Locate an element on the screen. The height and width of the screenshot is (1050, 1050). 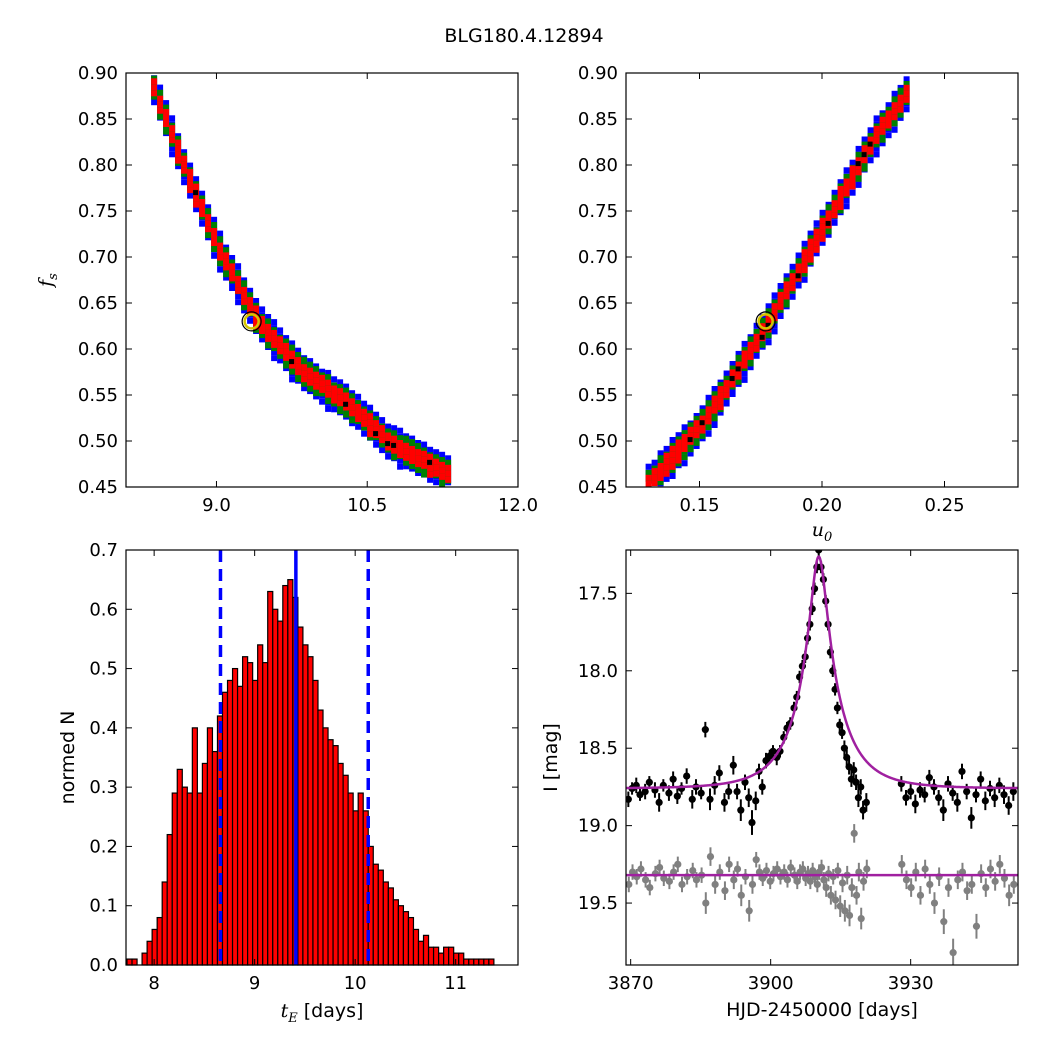
light-curve-plot is located at coordinates (822, 757).